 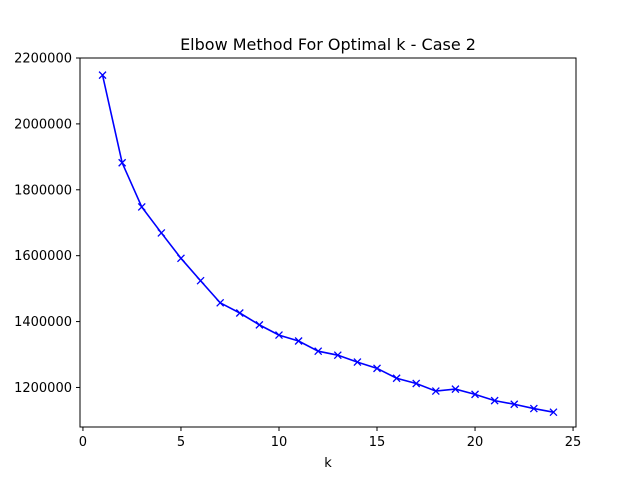 What do you see at coordinates (181, 442) in the screenshot?
I see `x-tick-label: 5` at bounding box center [181, 442].